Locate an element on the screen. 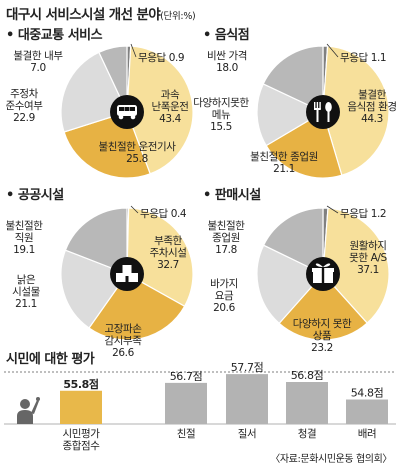 The image size is (400, 467). pie-title: • 음식점 is located at coordinates (226, 35).